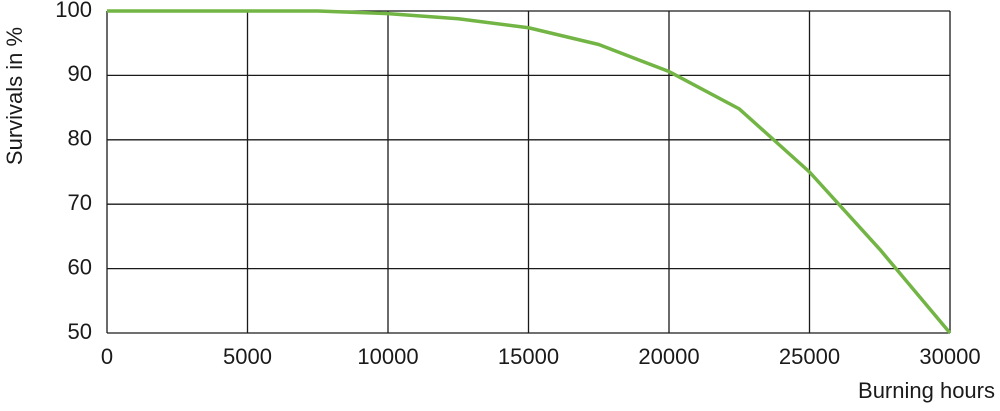 This screenshot has width=1000, height=411. Describe the element at coordinates (73, 11) in the screenshot. I see `y-tick-label: 100` at that location.